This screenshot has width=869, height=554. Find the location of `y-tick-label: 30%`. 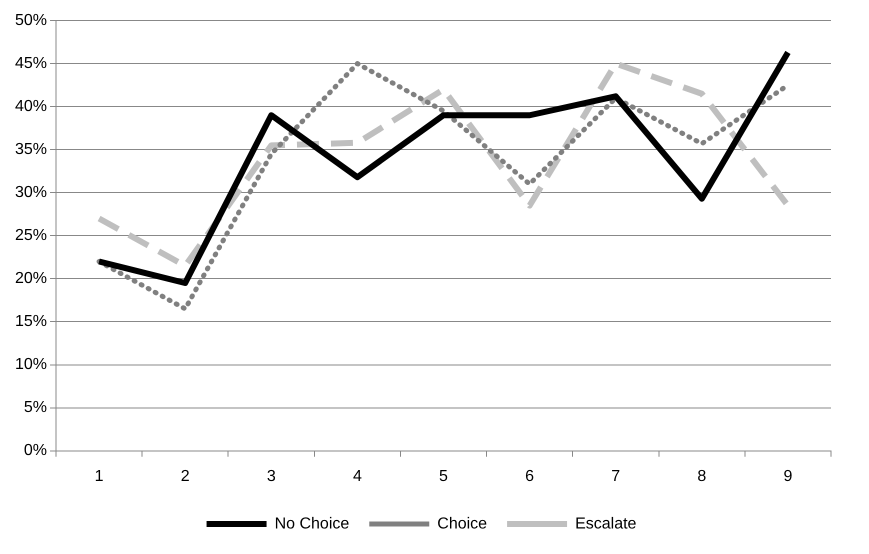

y-tick-label: 30% is located at coordinates (31, 193).